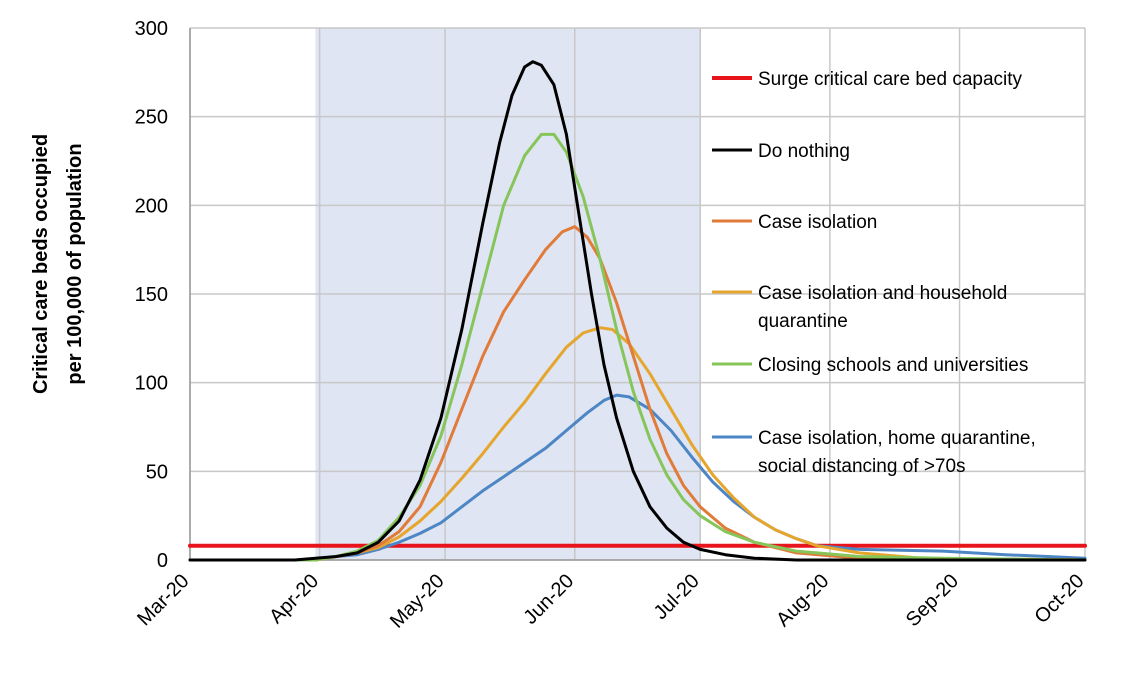  I want to click on x-tick-label-2: May-20, so click(417, 601).